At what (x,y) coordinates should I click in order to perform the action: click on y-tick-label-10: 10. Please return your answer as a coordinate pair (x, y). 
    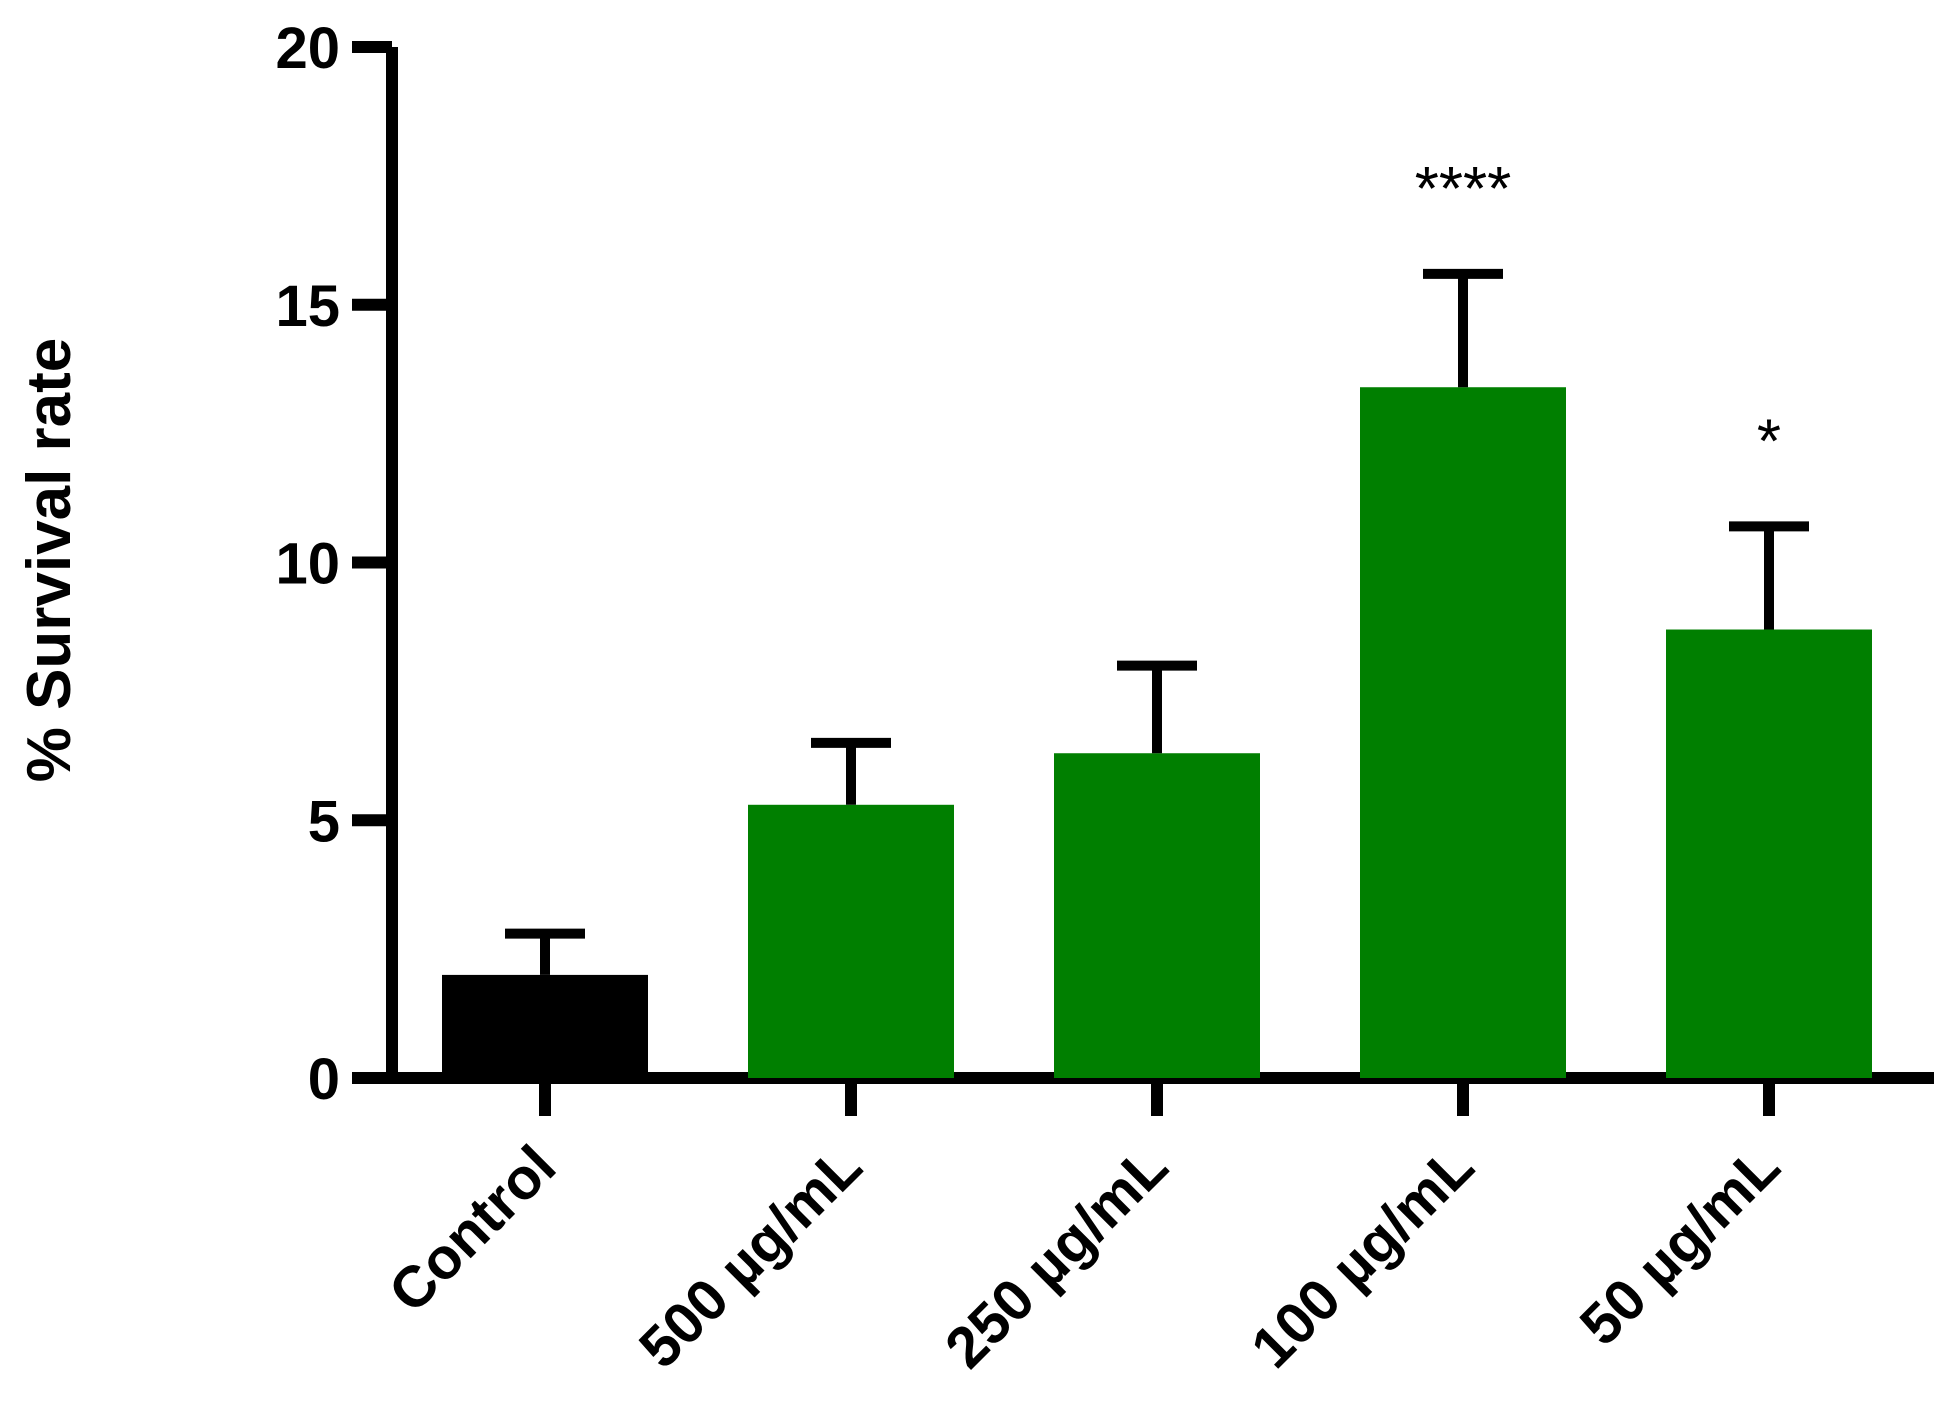
    Looking at the image, I should click on (307, 564).